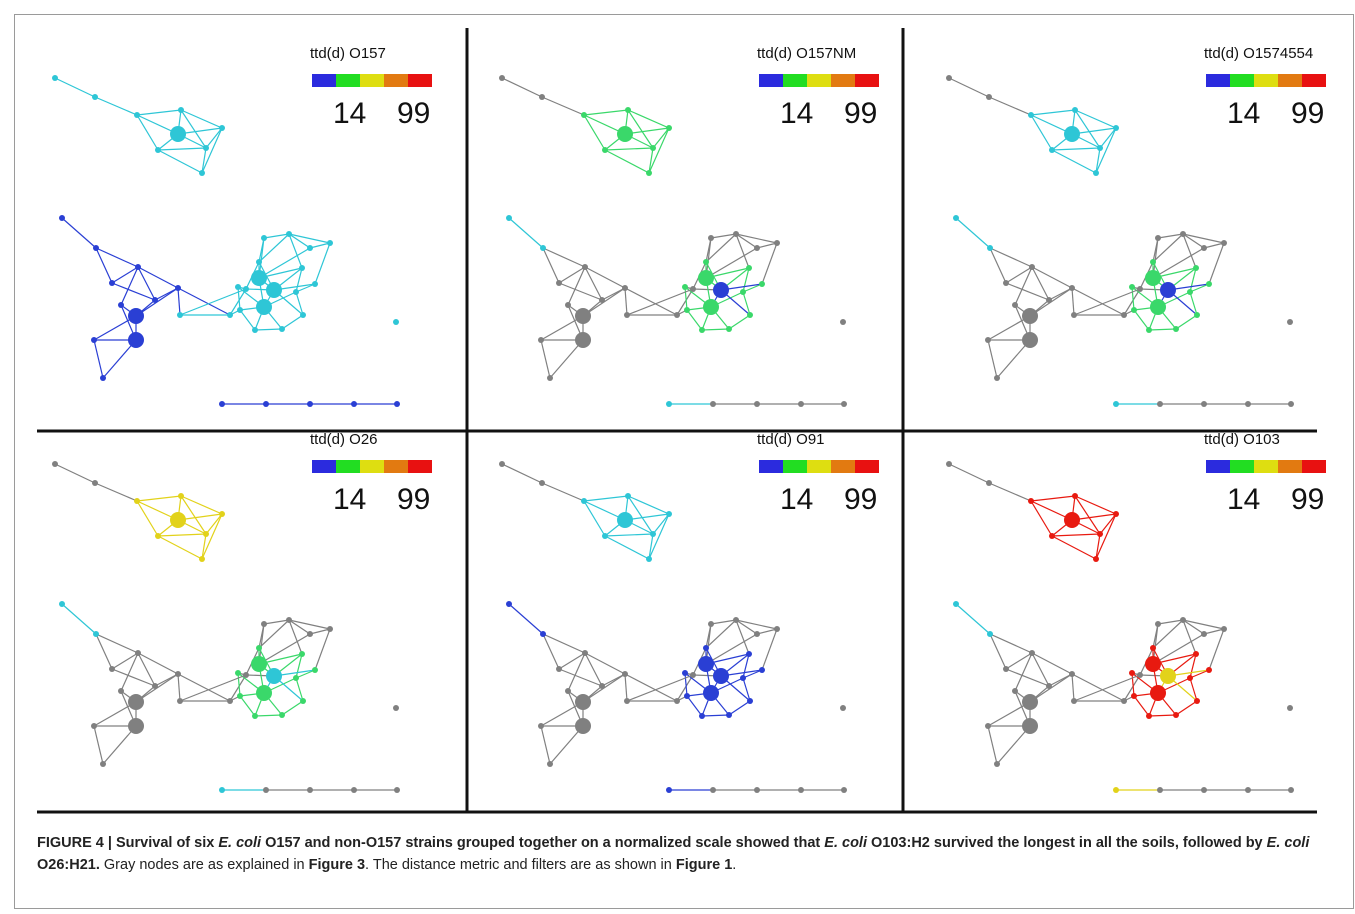 This screenshot has width=1355, height=914. I want to click on legend-max: 99, so click(413, 113).